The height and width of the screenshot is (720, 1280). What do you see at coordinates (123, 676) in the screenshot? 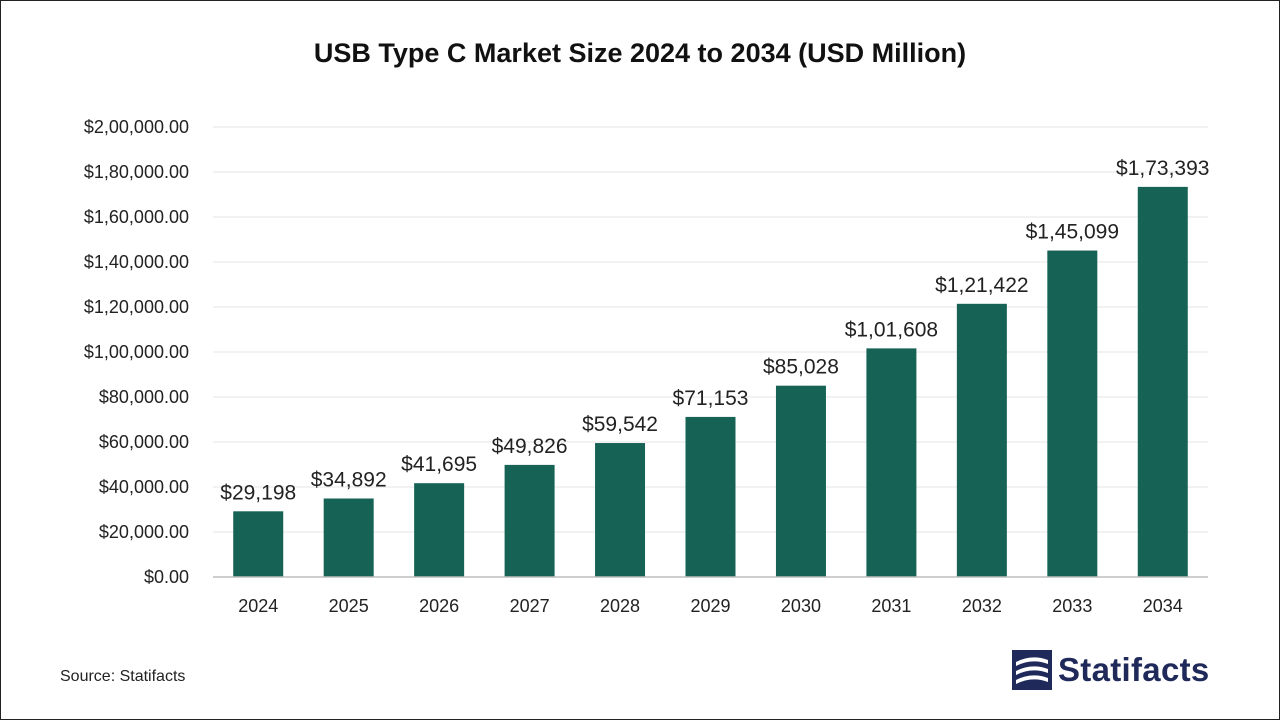
I see `source-note: Source: Statifacts` at bounding box center [123, 676].